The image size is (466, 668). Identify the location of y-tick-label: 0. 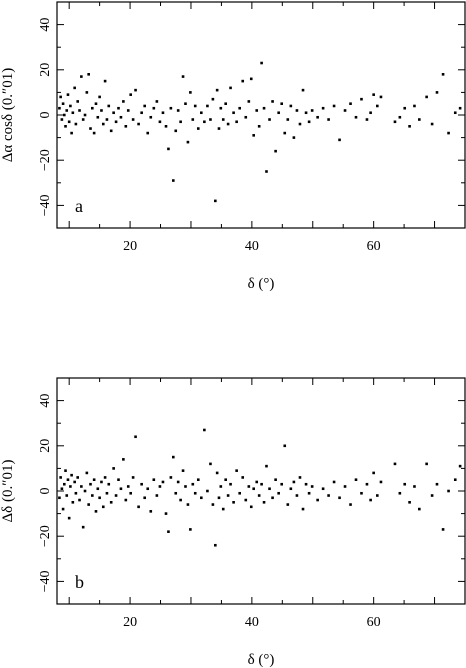
(45, 491).